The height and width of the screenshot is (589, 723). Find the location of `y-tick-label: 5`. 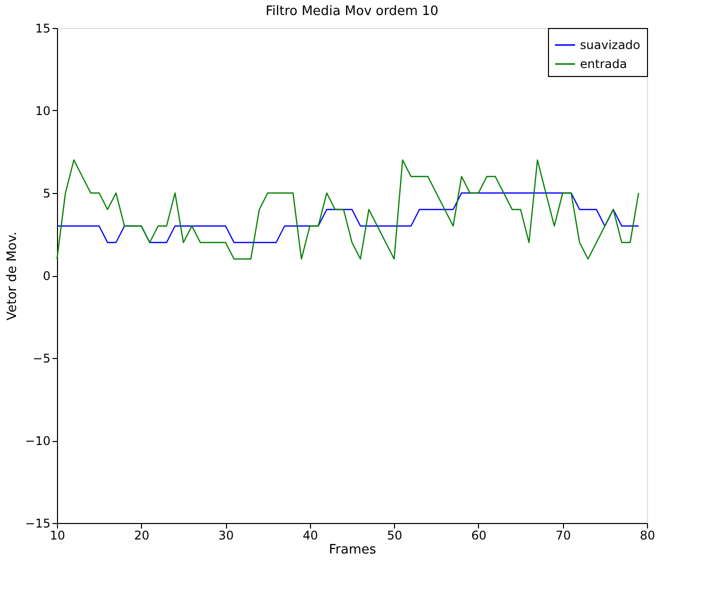

y-tick-label: 5 is located at coordinates (46, 193).